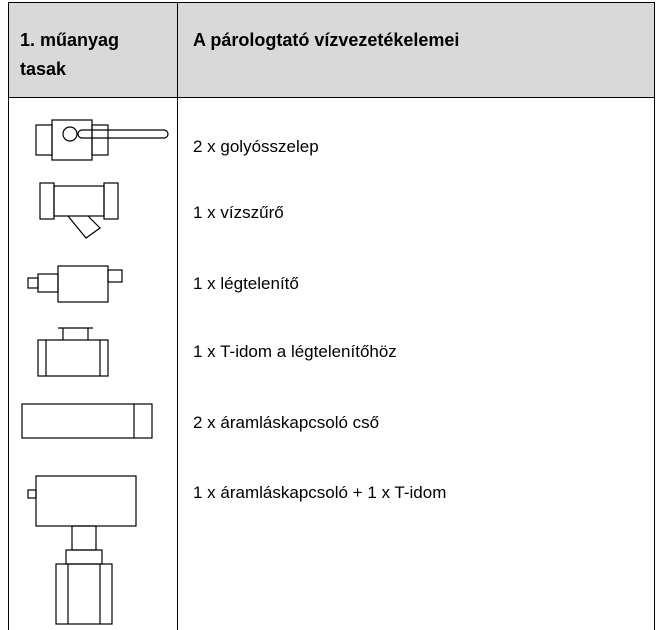 The height and width of the screenshot is (630, 661). What do you see at coordinates (246, 283) in the screenshot?
I see `row-text: 1 x légtelenítő` at bounding box center [246, 283].